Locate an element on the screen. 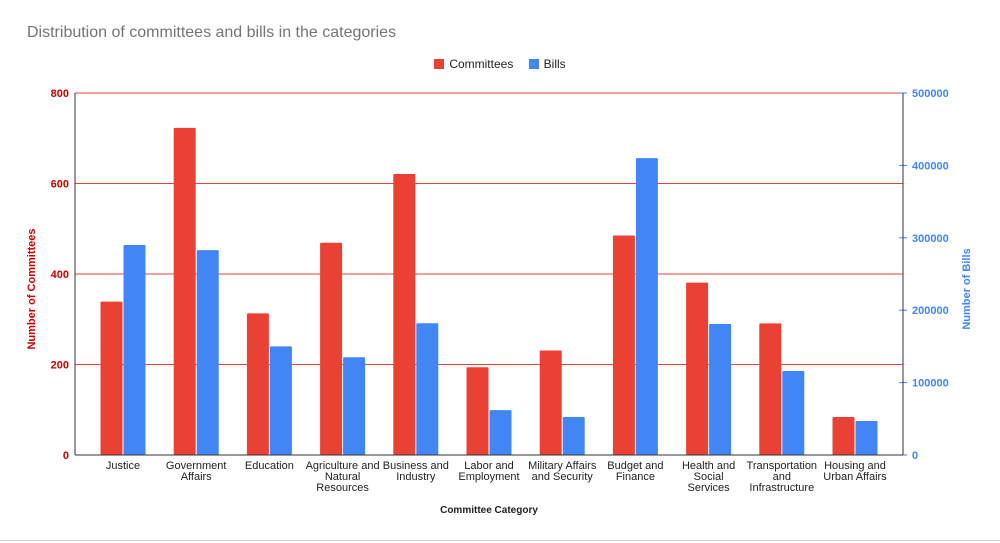 This screenshot has height=543, width=1000. x-tick-label: Health and is located at coordinates (708, 466).